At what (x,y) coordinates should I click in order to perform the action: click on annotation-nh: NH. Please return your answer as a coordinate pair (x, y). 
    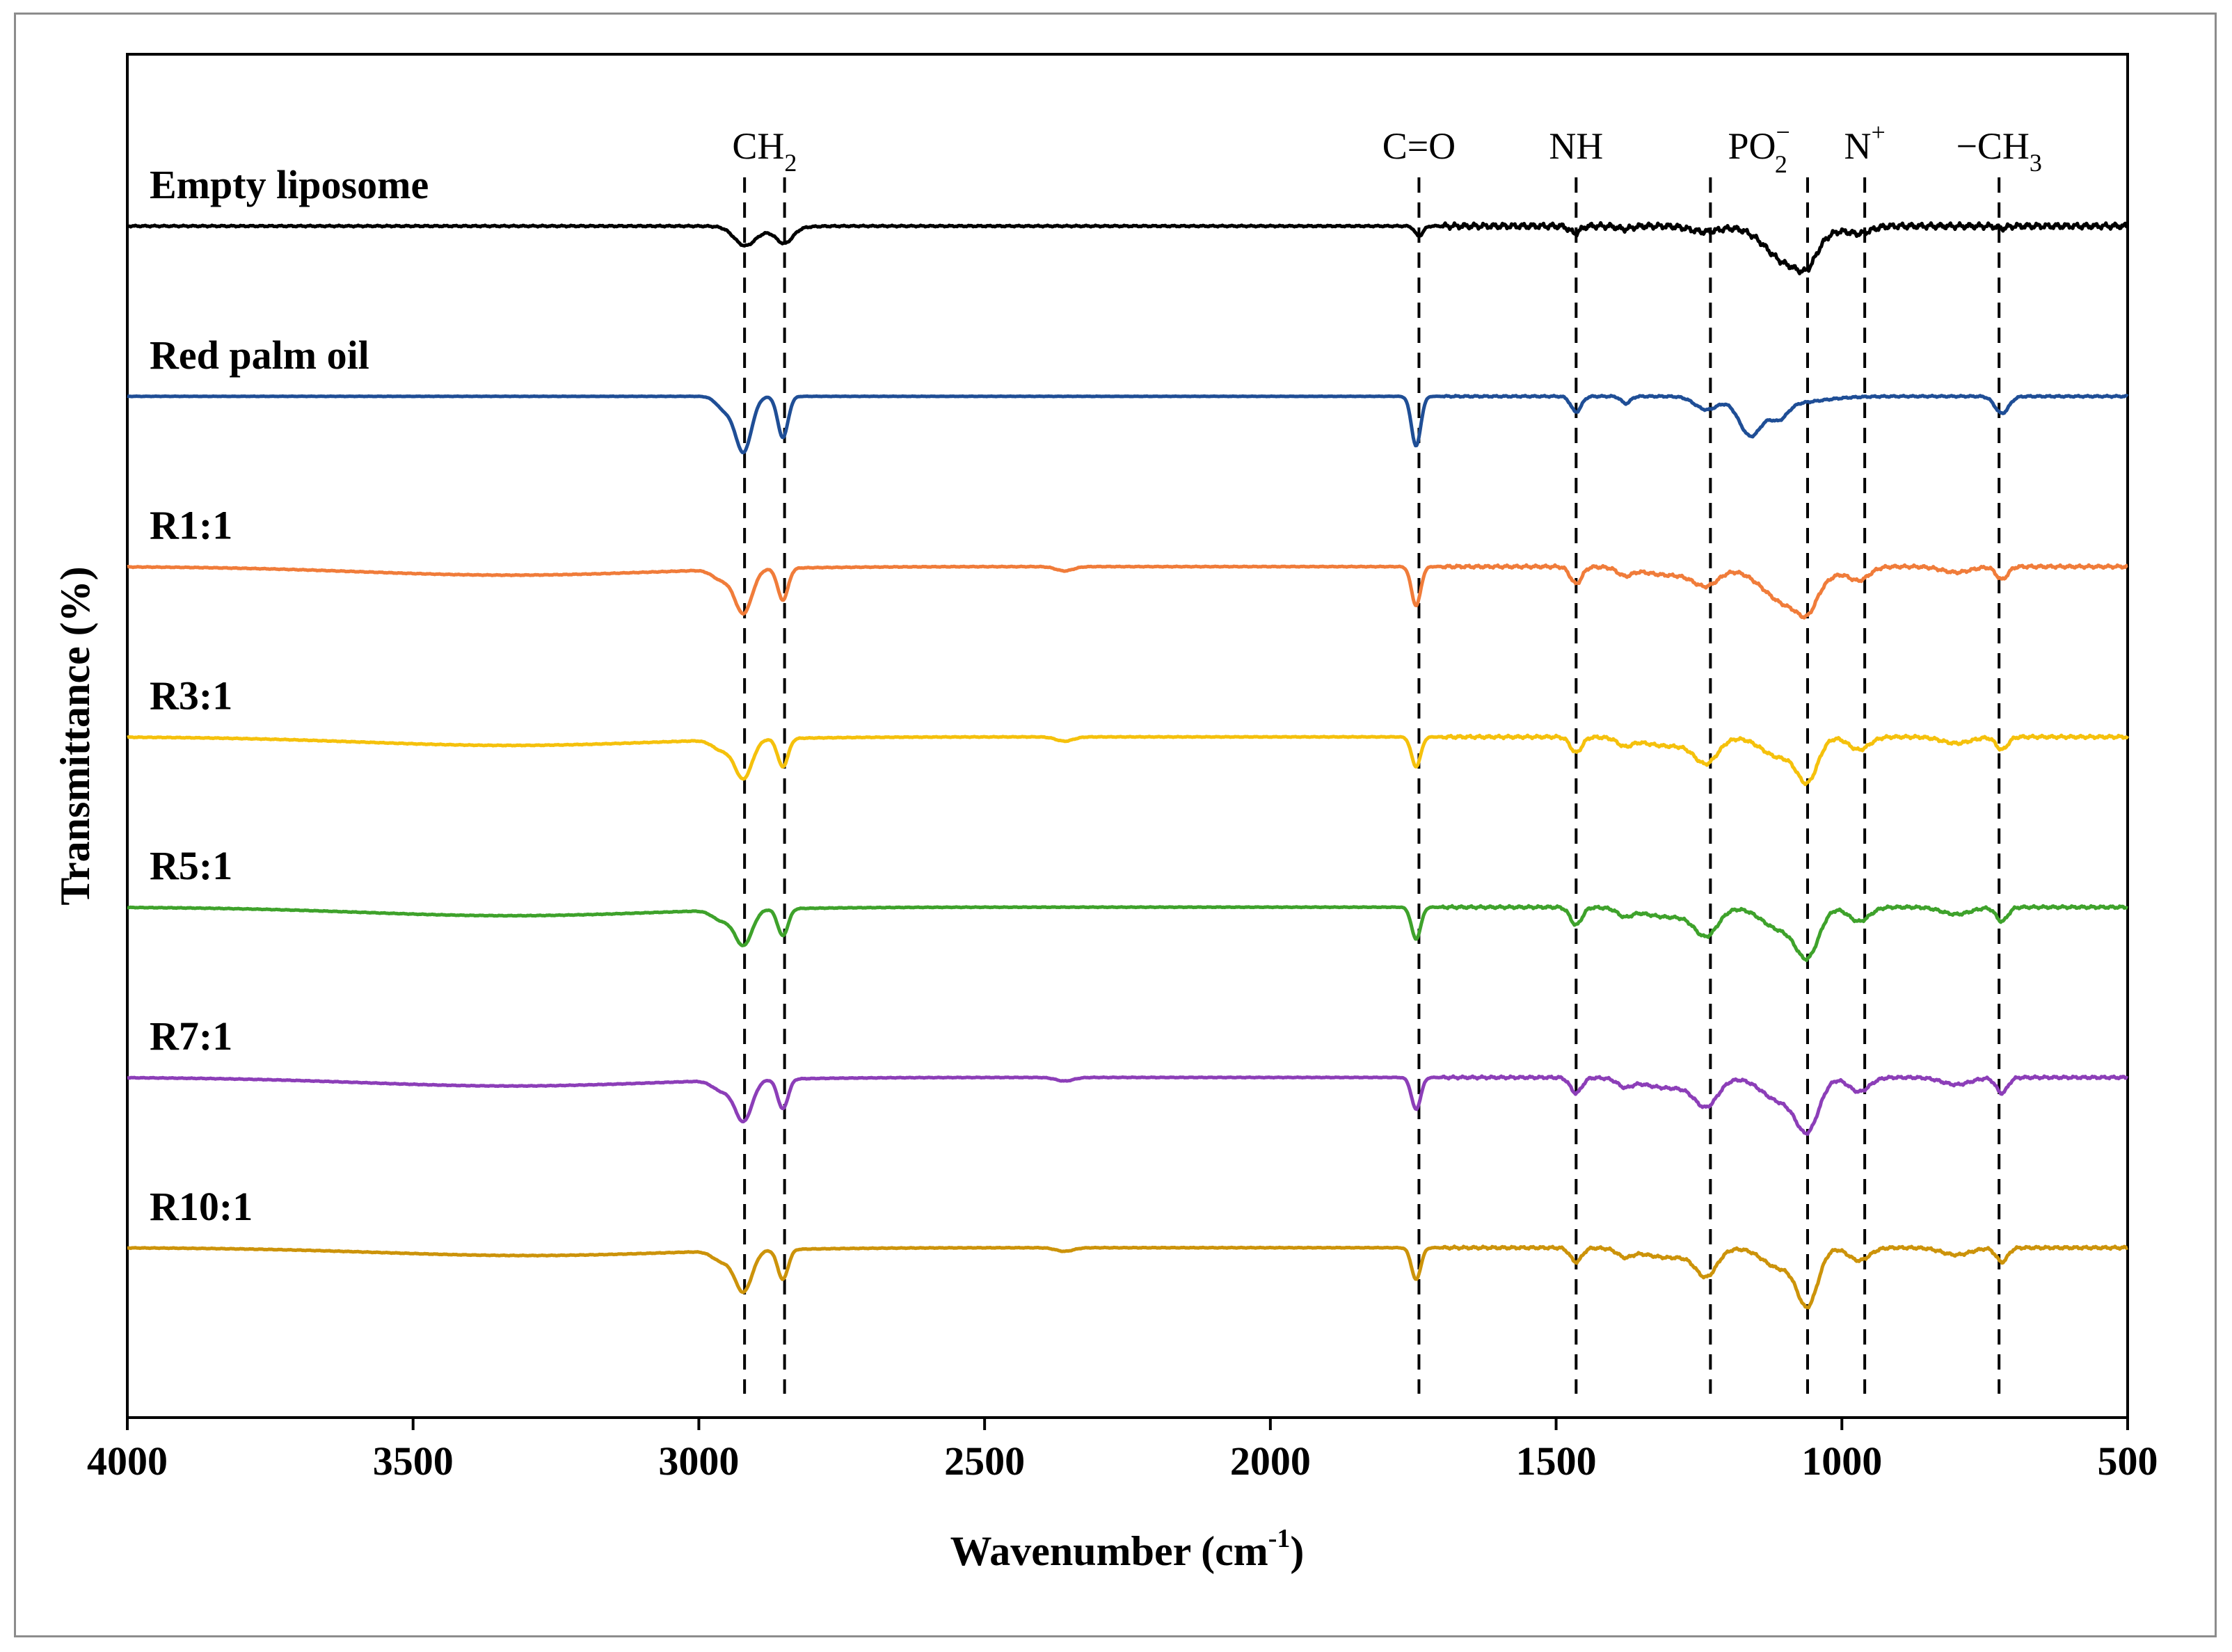
    Looking at the image, I should click on (1576, 146).